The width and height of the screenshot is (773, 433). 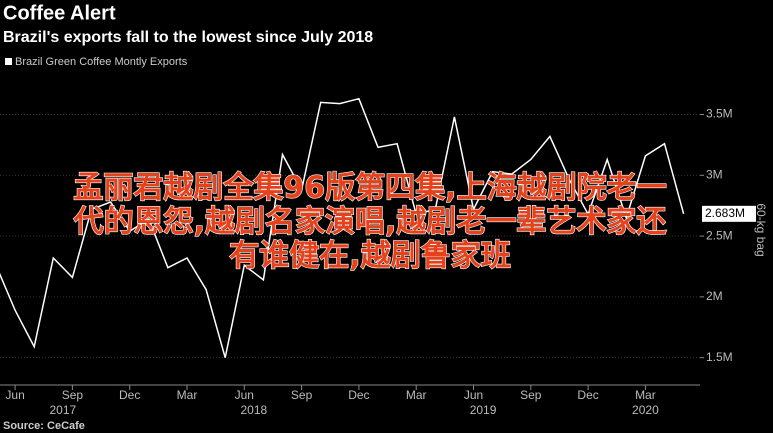 I want to click on overlay-text: 有谁健在,越剧鲁家班, so click(x=369, y=256).